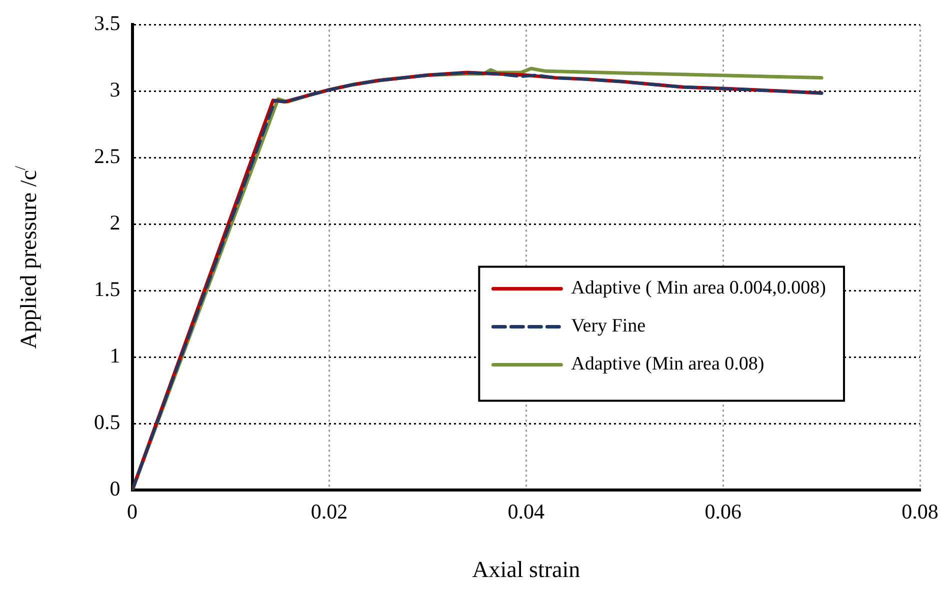 The height and width of the screenshot is (599, 950). Describe the element at coordinates (920, 511) in the screenshot. I see `x-tick-label: 0.08` at that location.